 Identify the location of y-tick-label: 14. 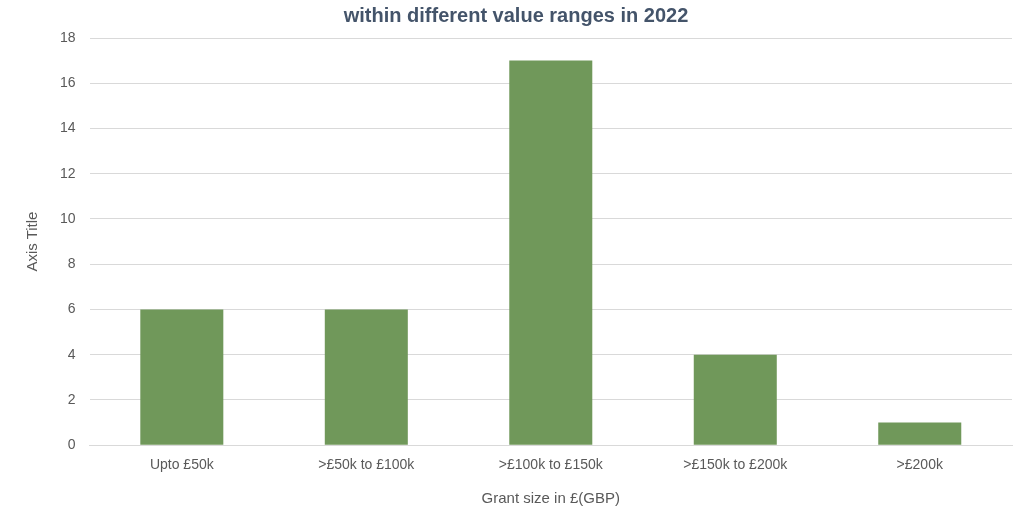
(67, 127).